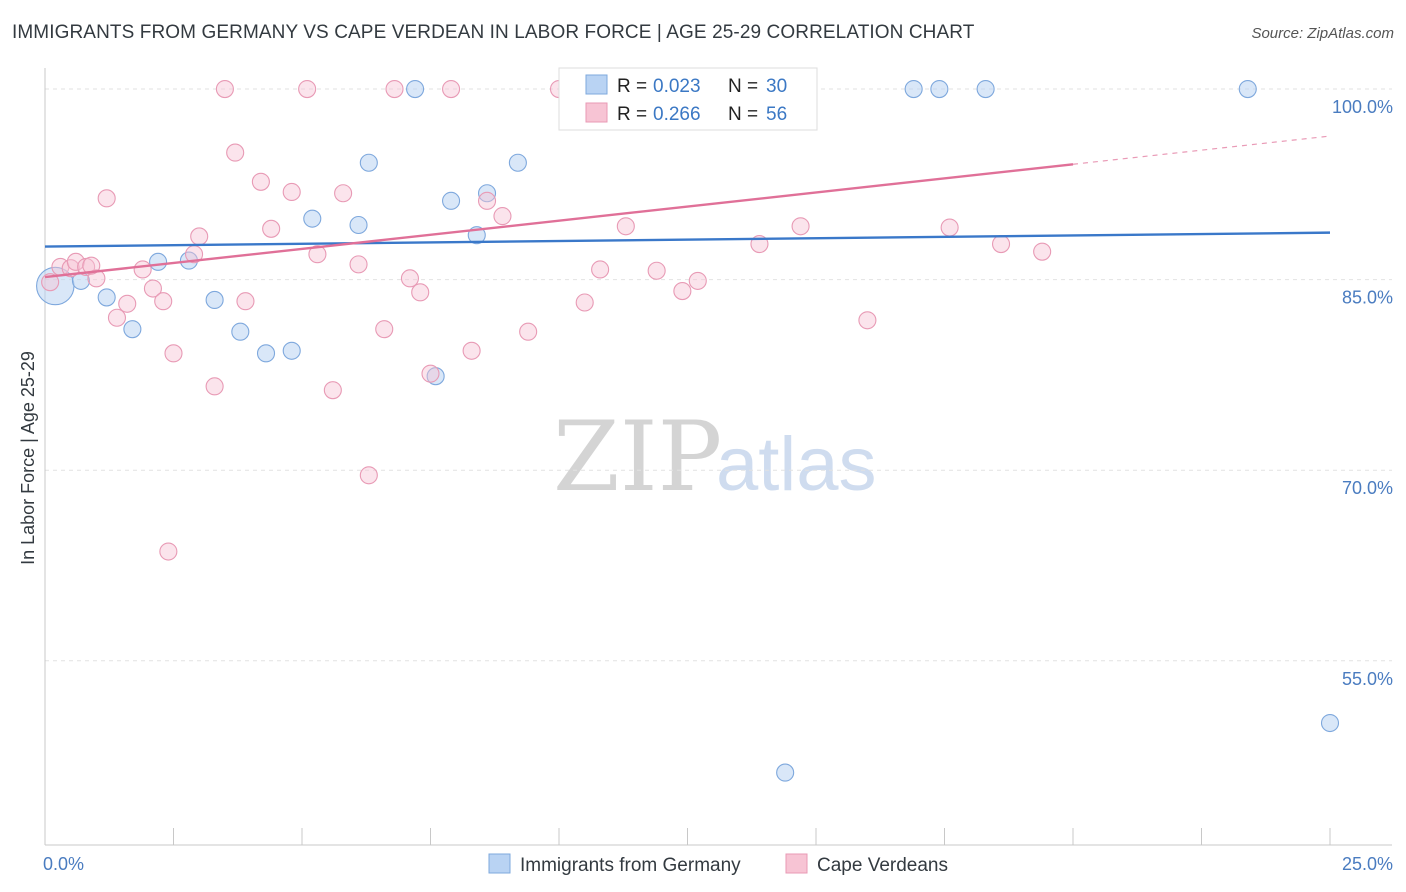 The height and width of the screenshot is (892, 1406). Describe the element at coordinates (1367, 679) in the screenshot. I see `y-tick-label: 55.0%` at that location.